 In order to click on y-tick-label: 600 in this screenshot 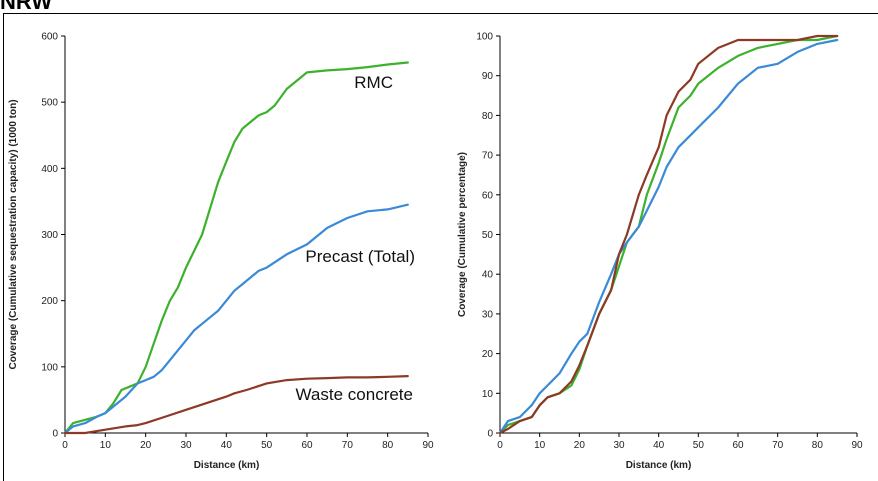, I will do `click(49, 37)`.